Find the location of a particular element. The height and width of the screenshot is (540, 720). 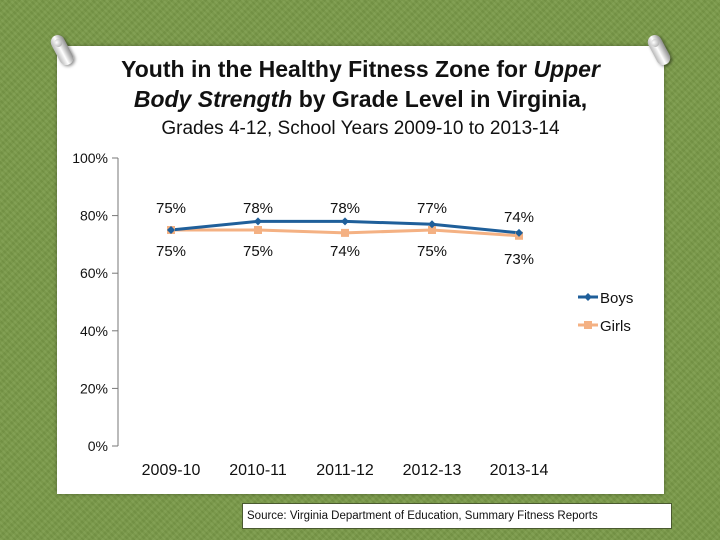

y-tick-label: 100% is located at coordinates (90, 158).